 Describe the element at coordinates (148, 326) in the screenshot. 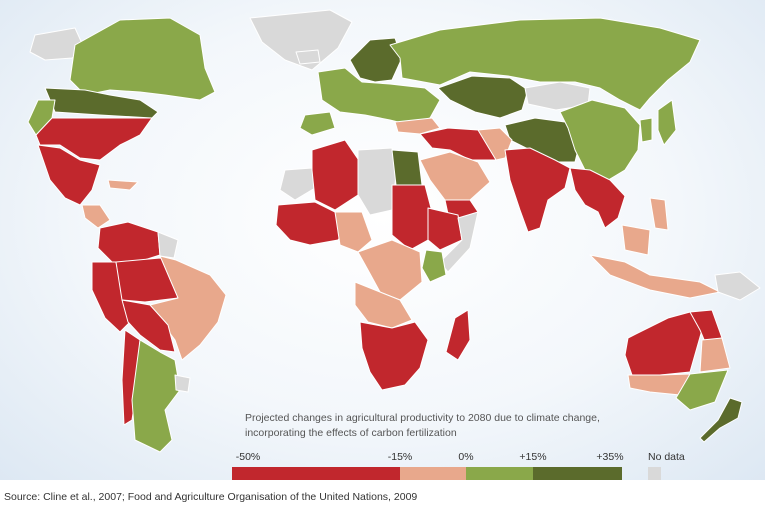

I see `region-bolivia-paraguay` at that location.